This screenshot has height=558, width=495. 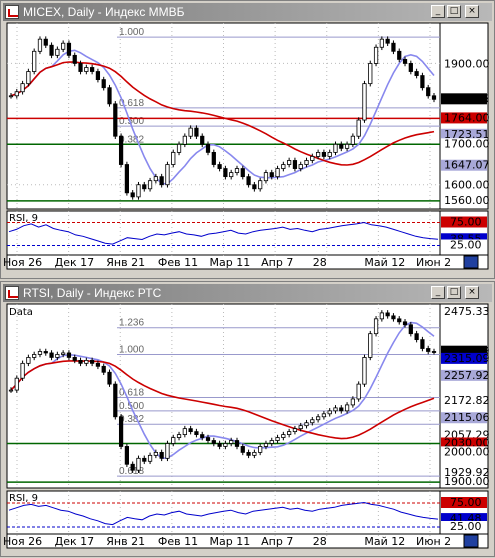 I want to click on fibonacci-level-label: 1.000, so click(x=131, y=349).